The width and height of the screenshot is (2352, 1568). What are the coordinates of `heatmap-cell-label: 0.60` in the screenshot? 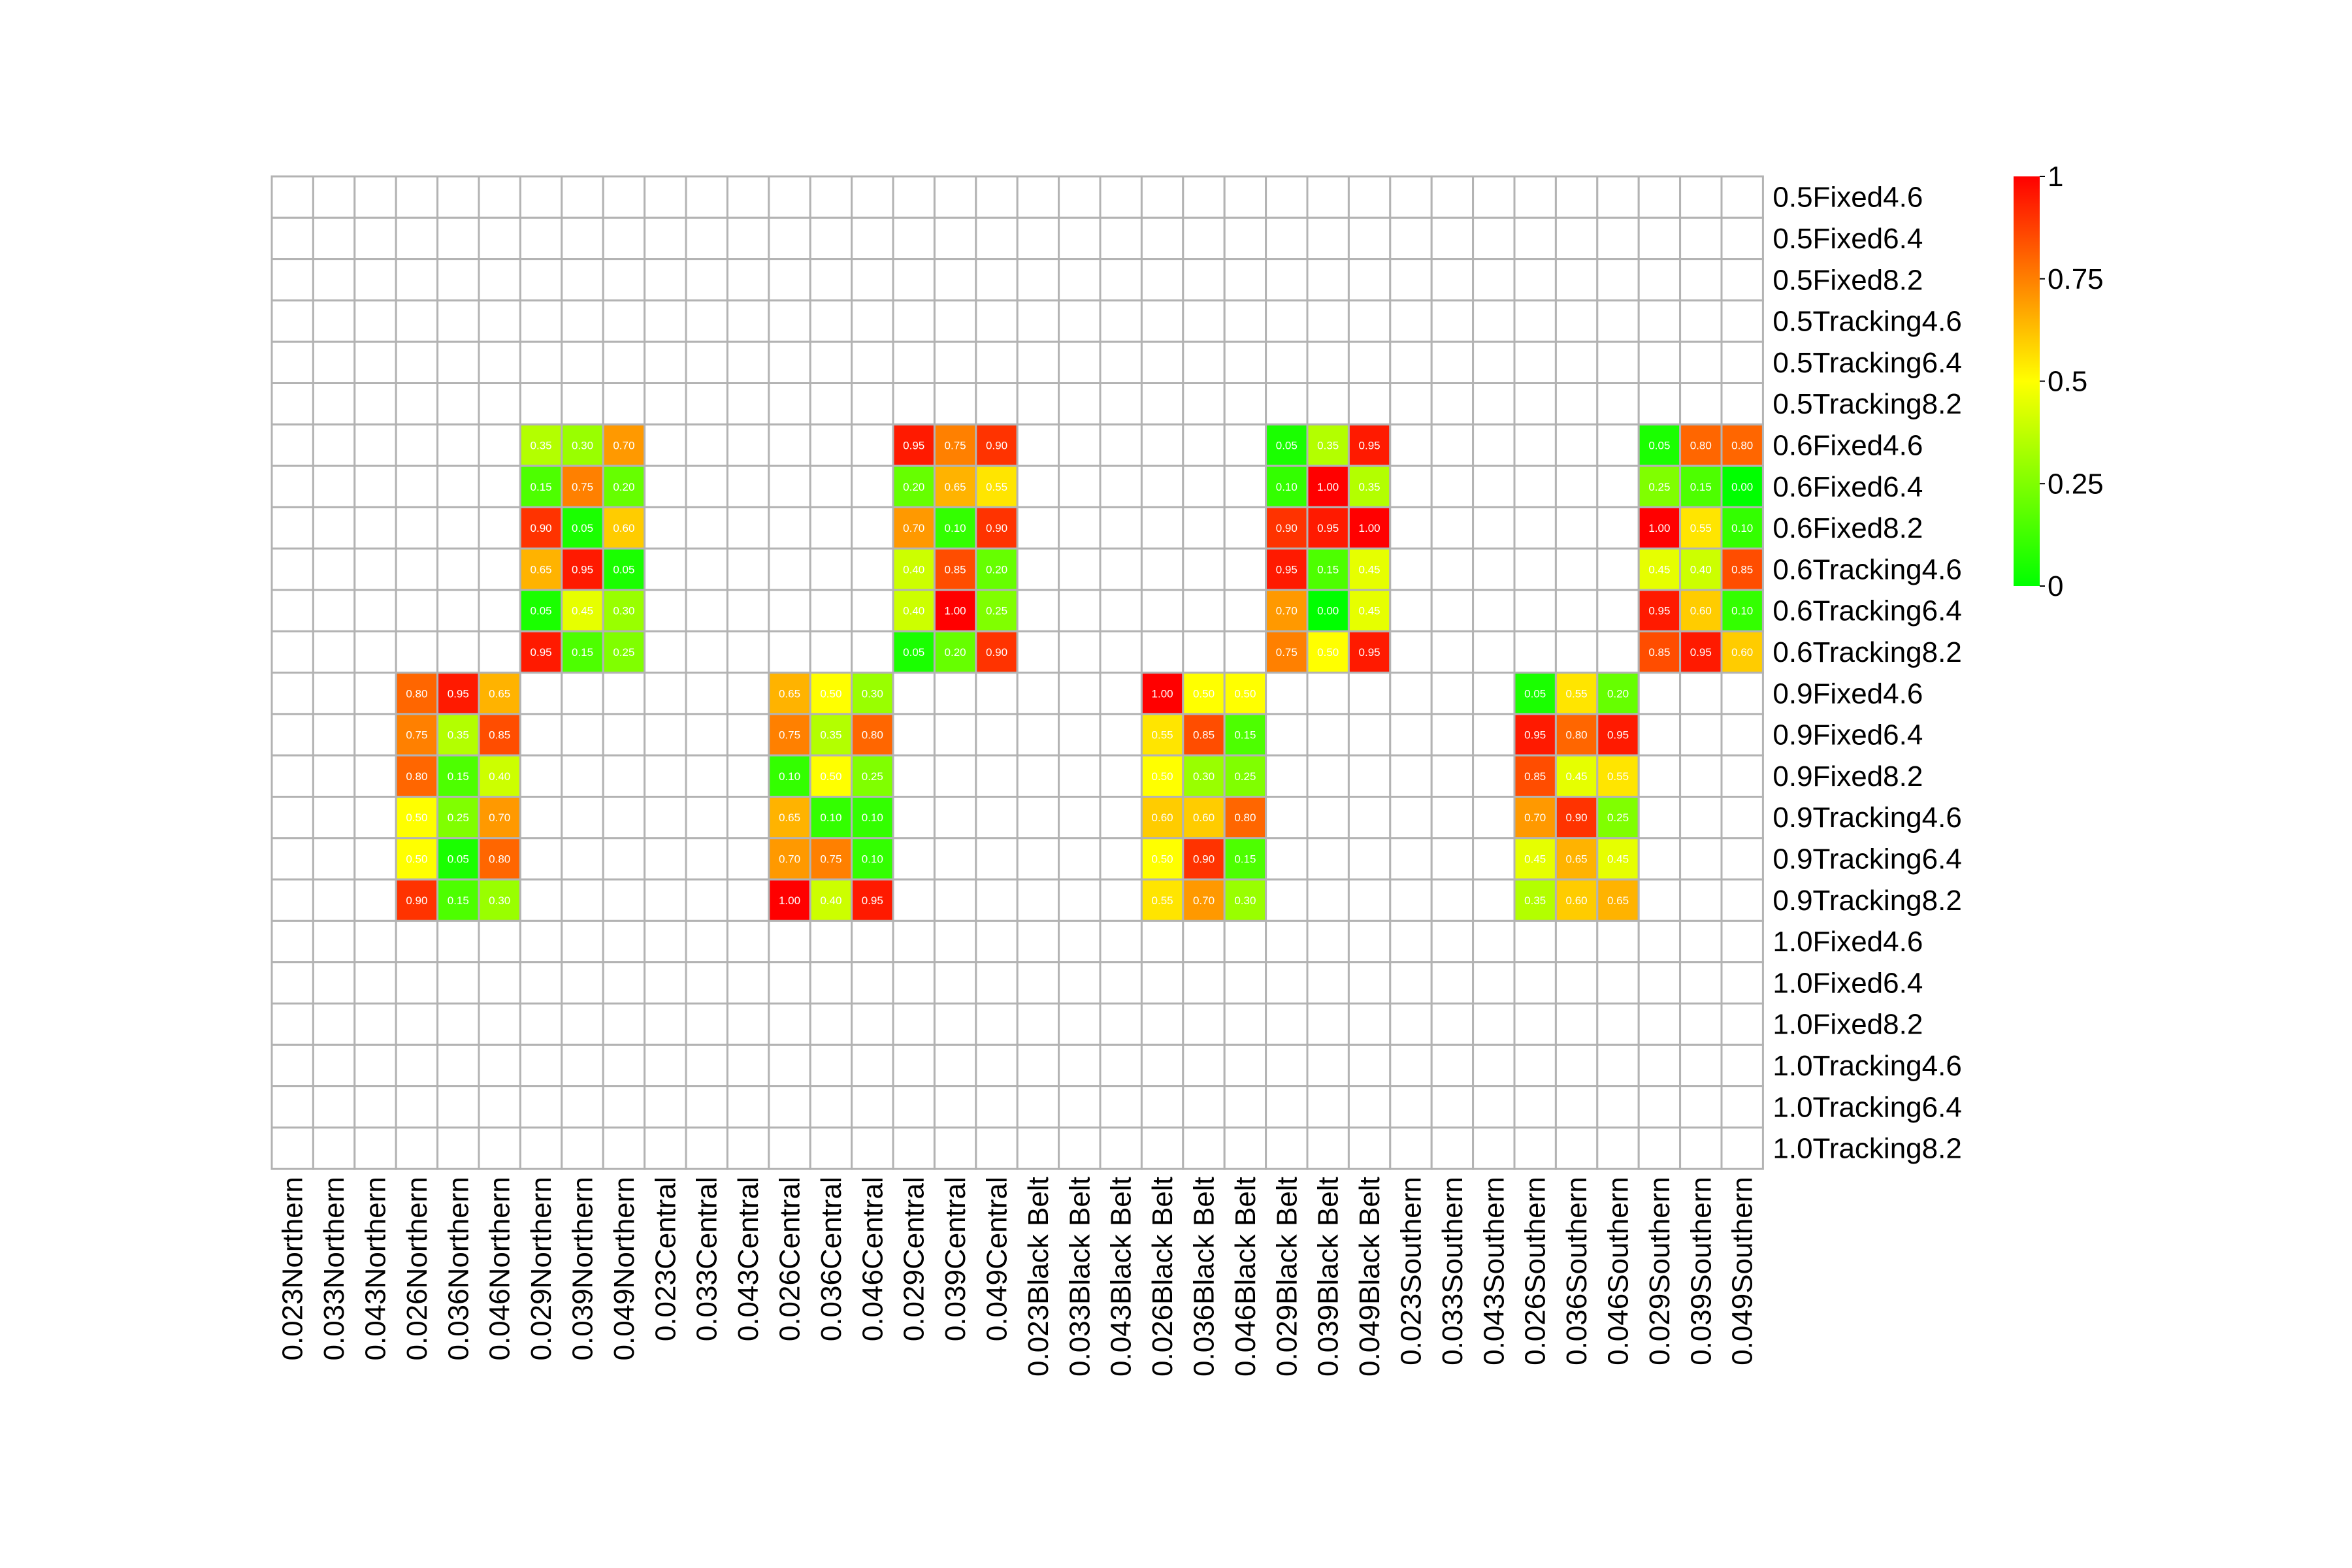 It's located at (1701, 611).